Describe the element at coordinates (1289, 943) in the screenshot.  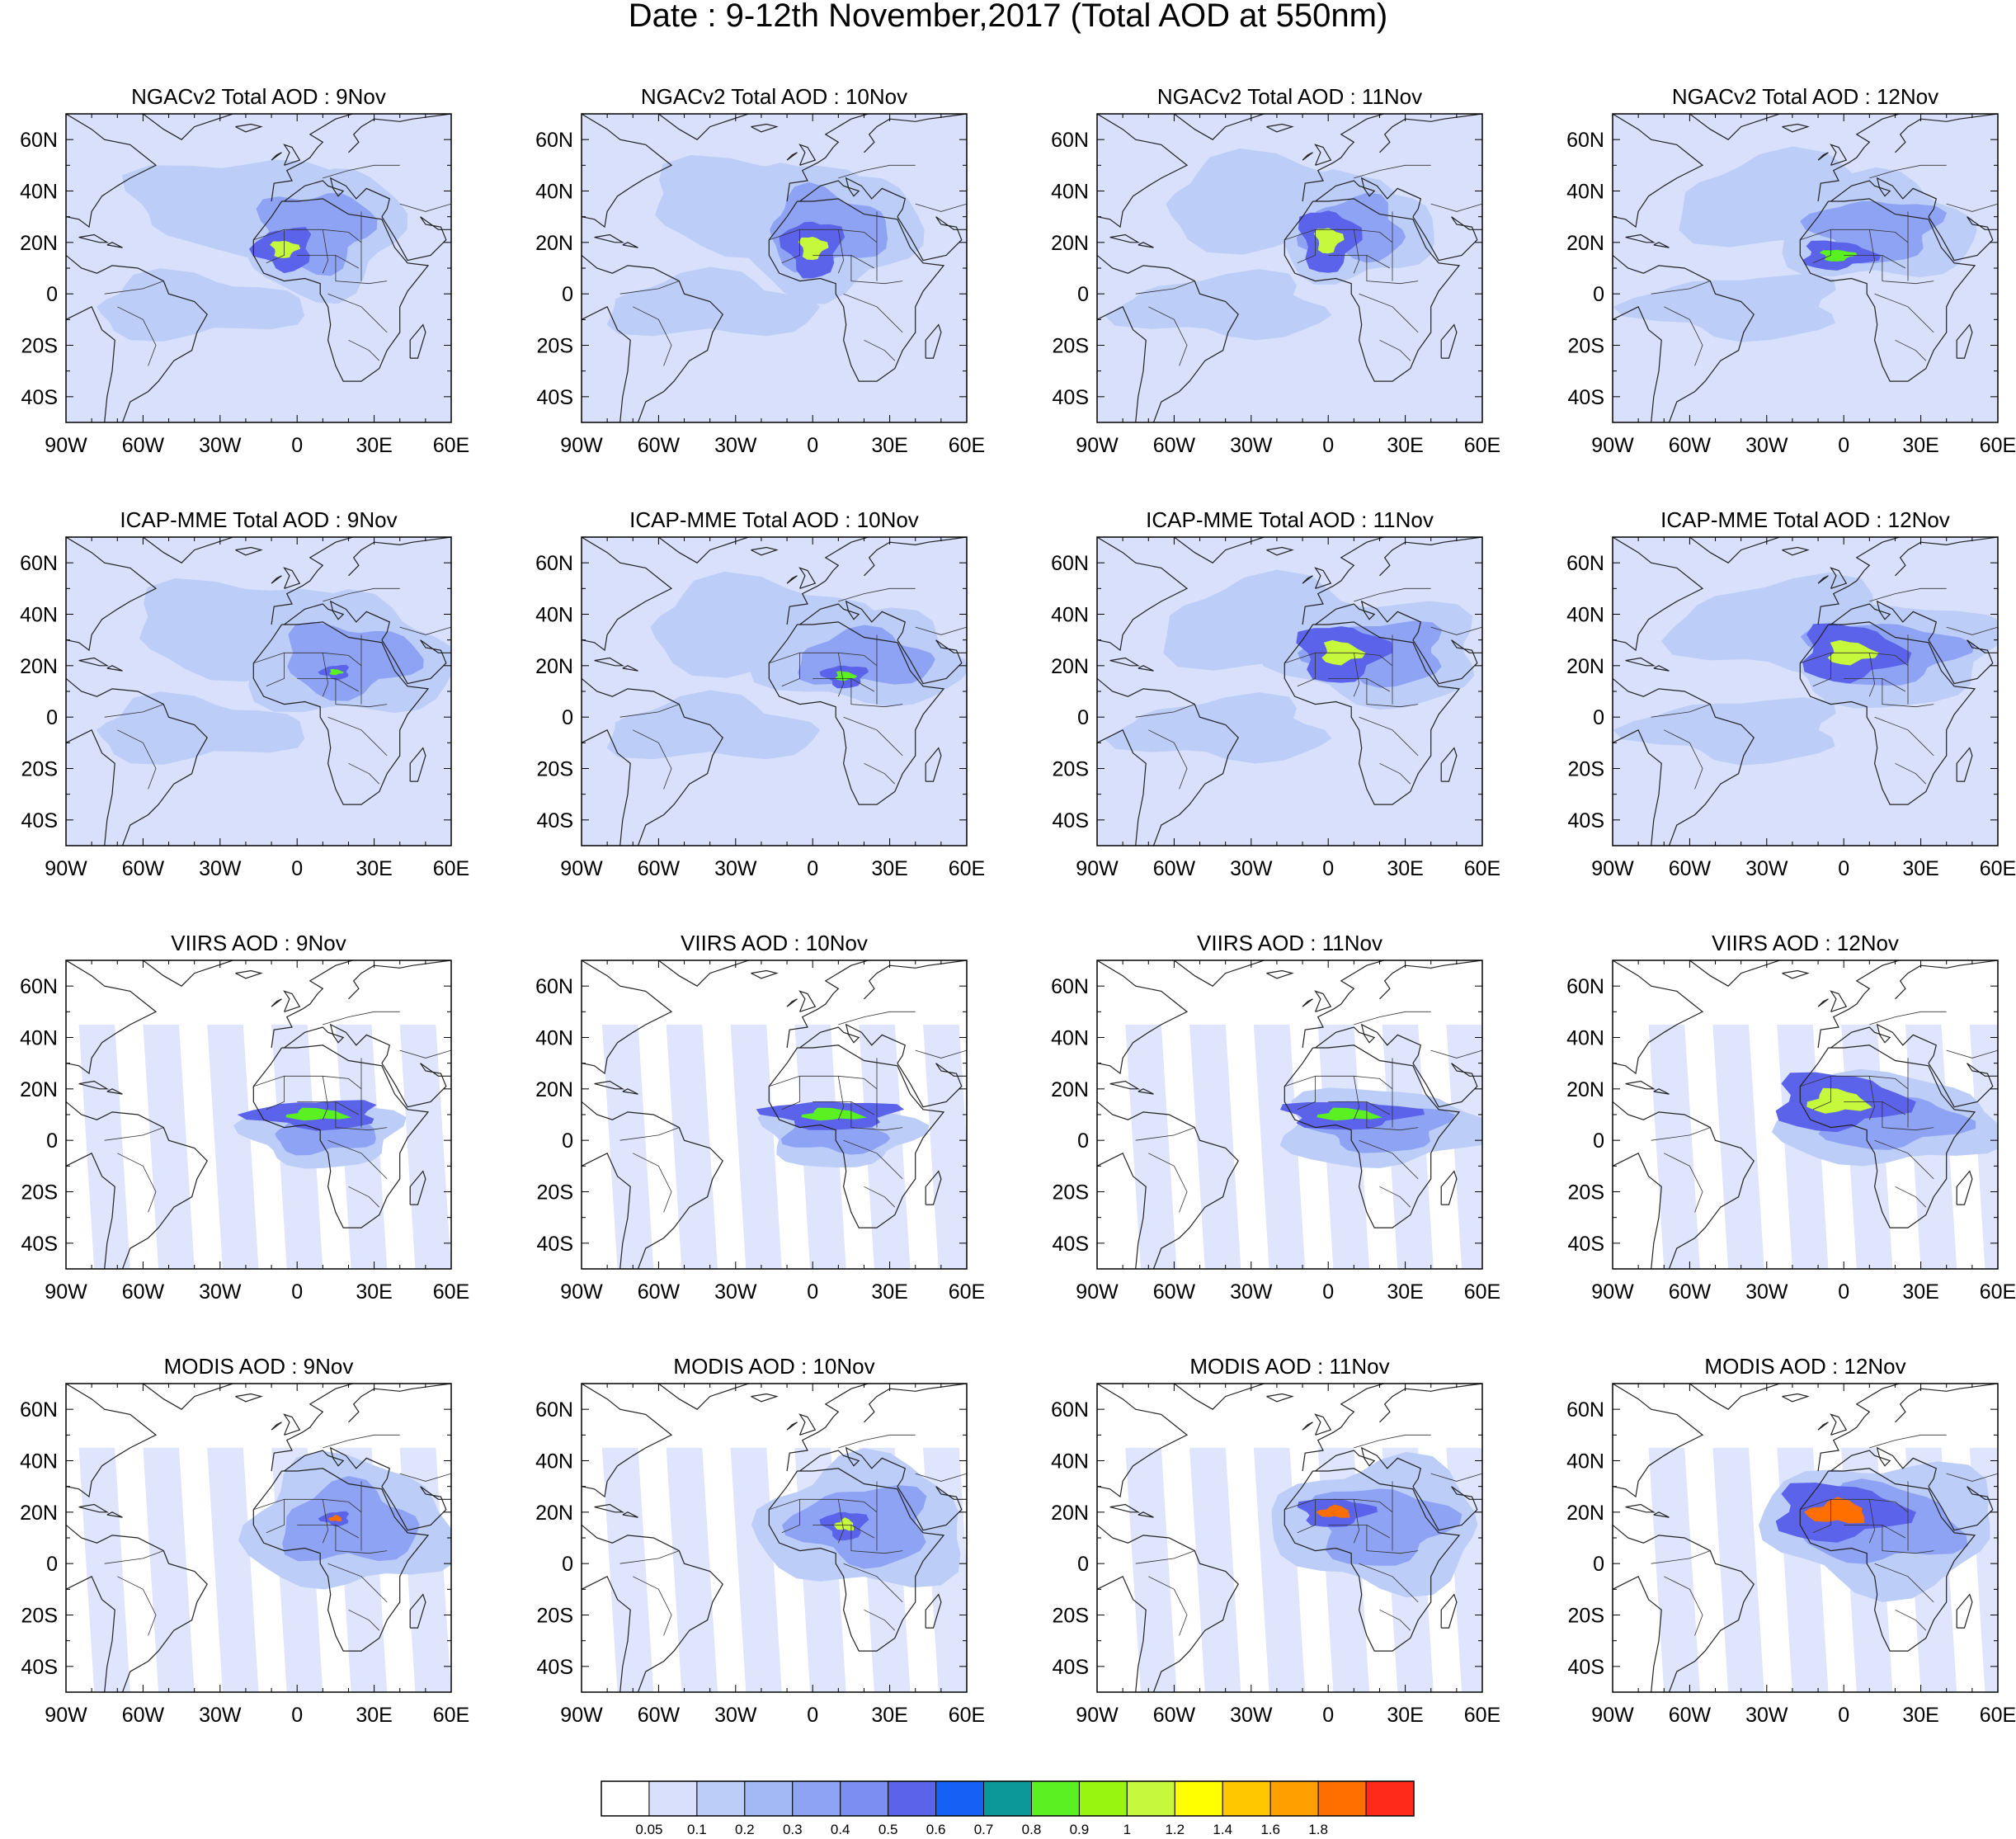
I see `panel-title: VIIRS AOD : 11Nov` at that location.